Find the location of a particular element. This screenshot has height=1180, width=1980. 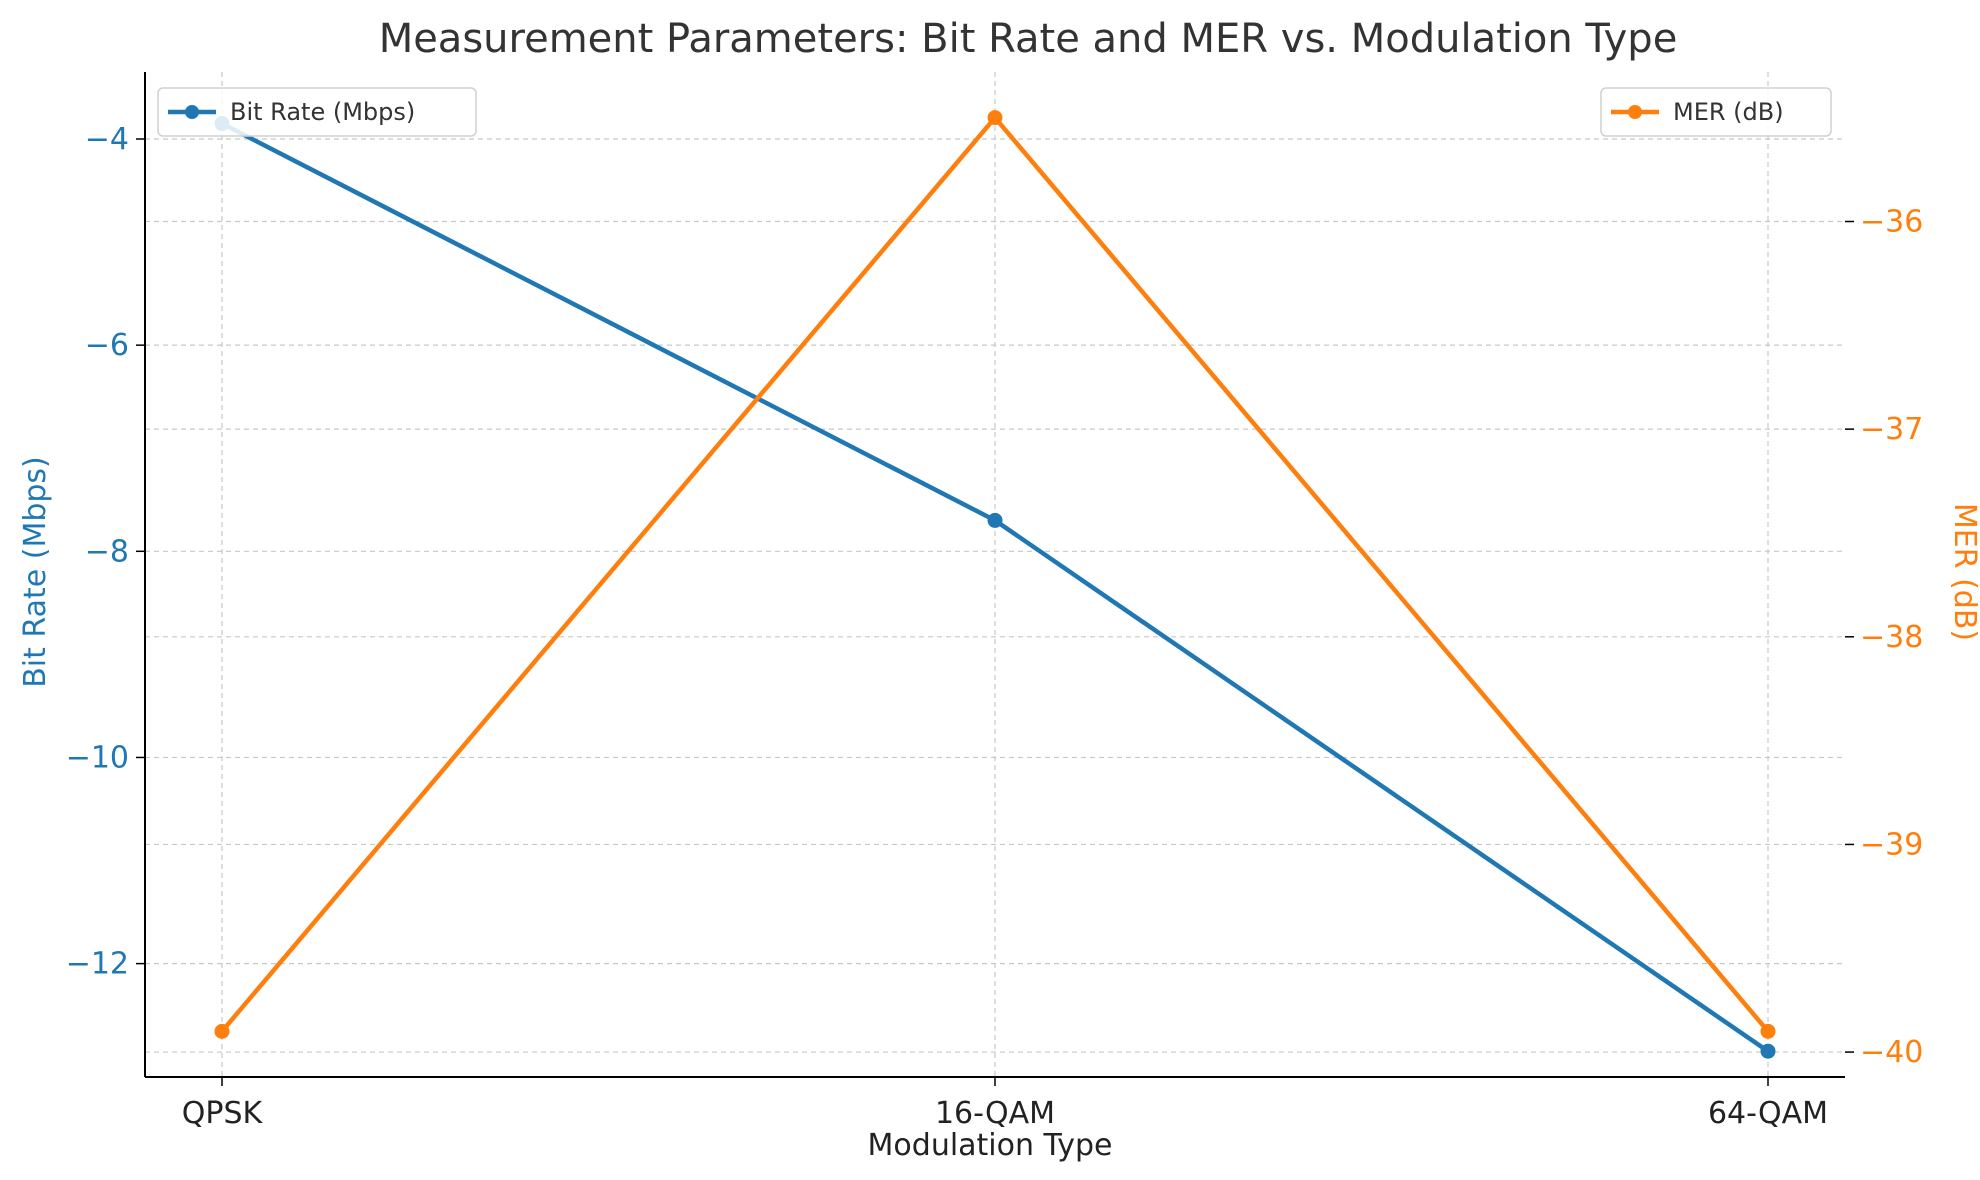

legend-1: MER (dB) is located at coordinates (1716, 112).